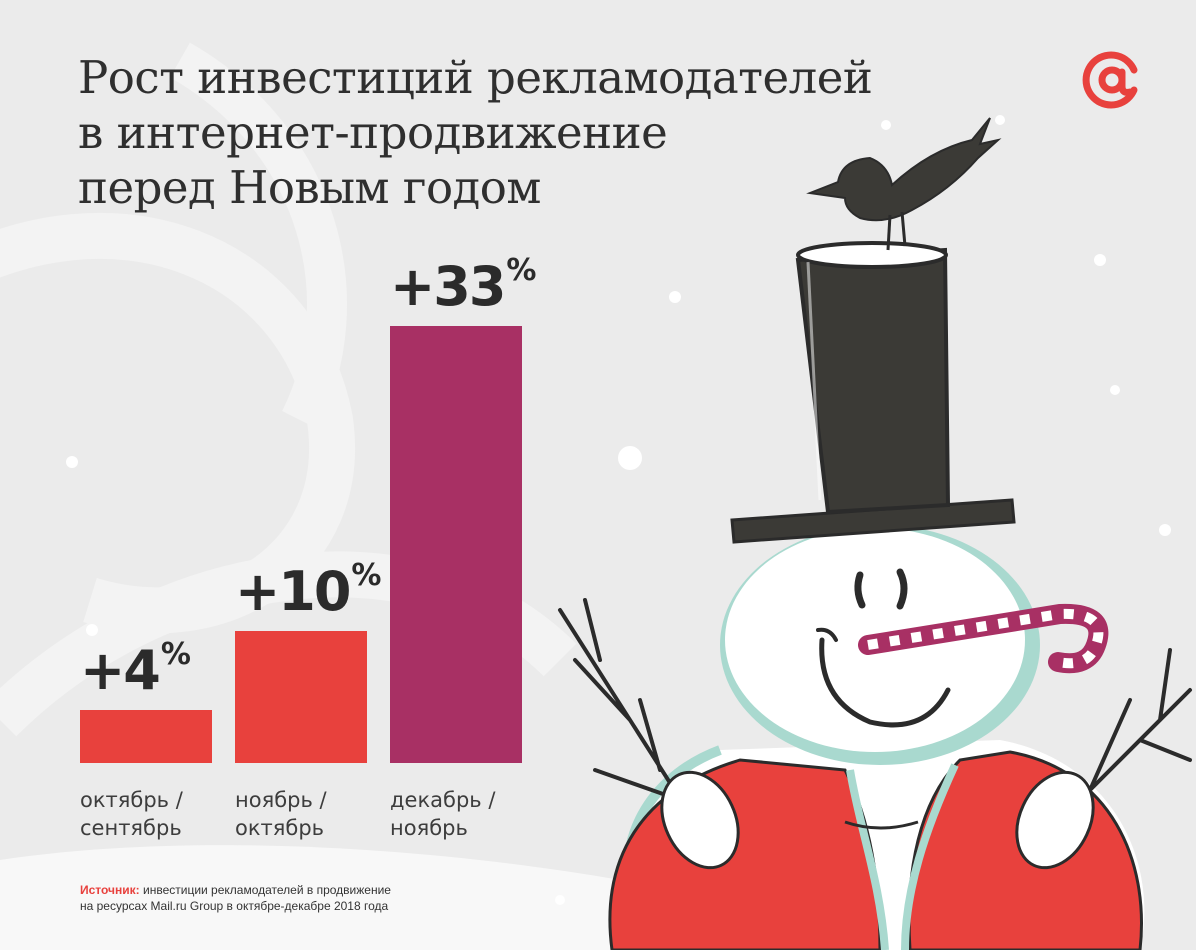 This screenshot has width=1196, height=950. I want to click on category-label-line: ноябрь, so click(429, 828).